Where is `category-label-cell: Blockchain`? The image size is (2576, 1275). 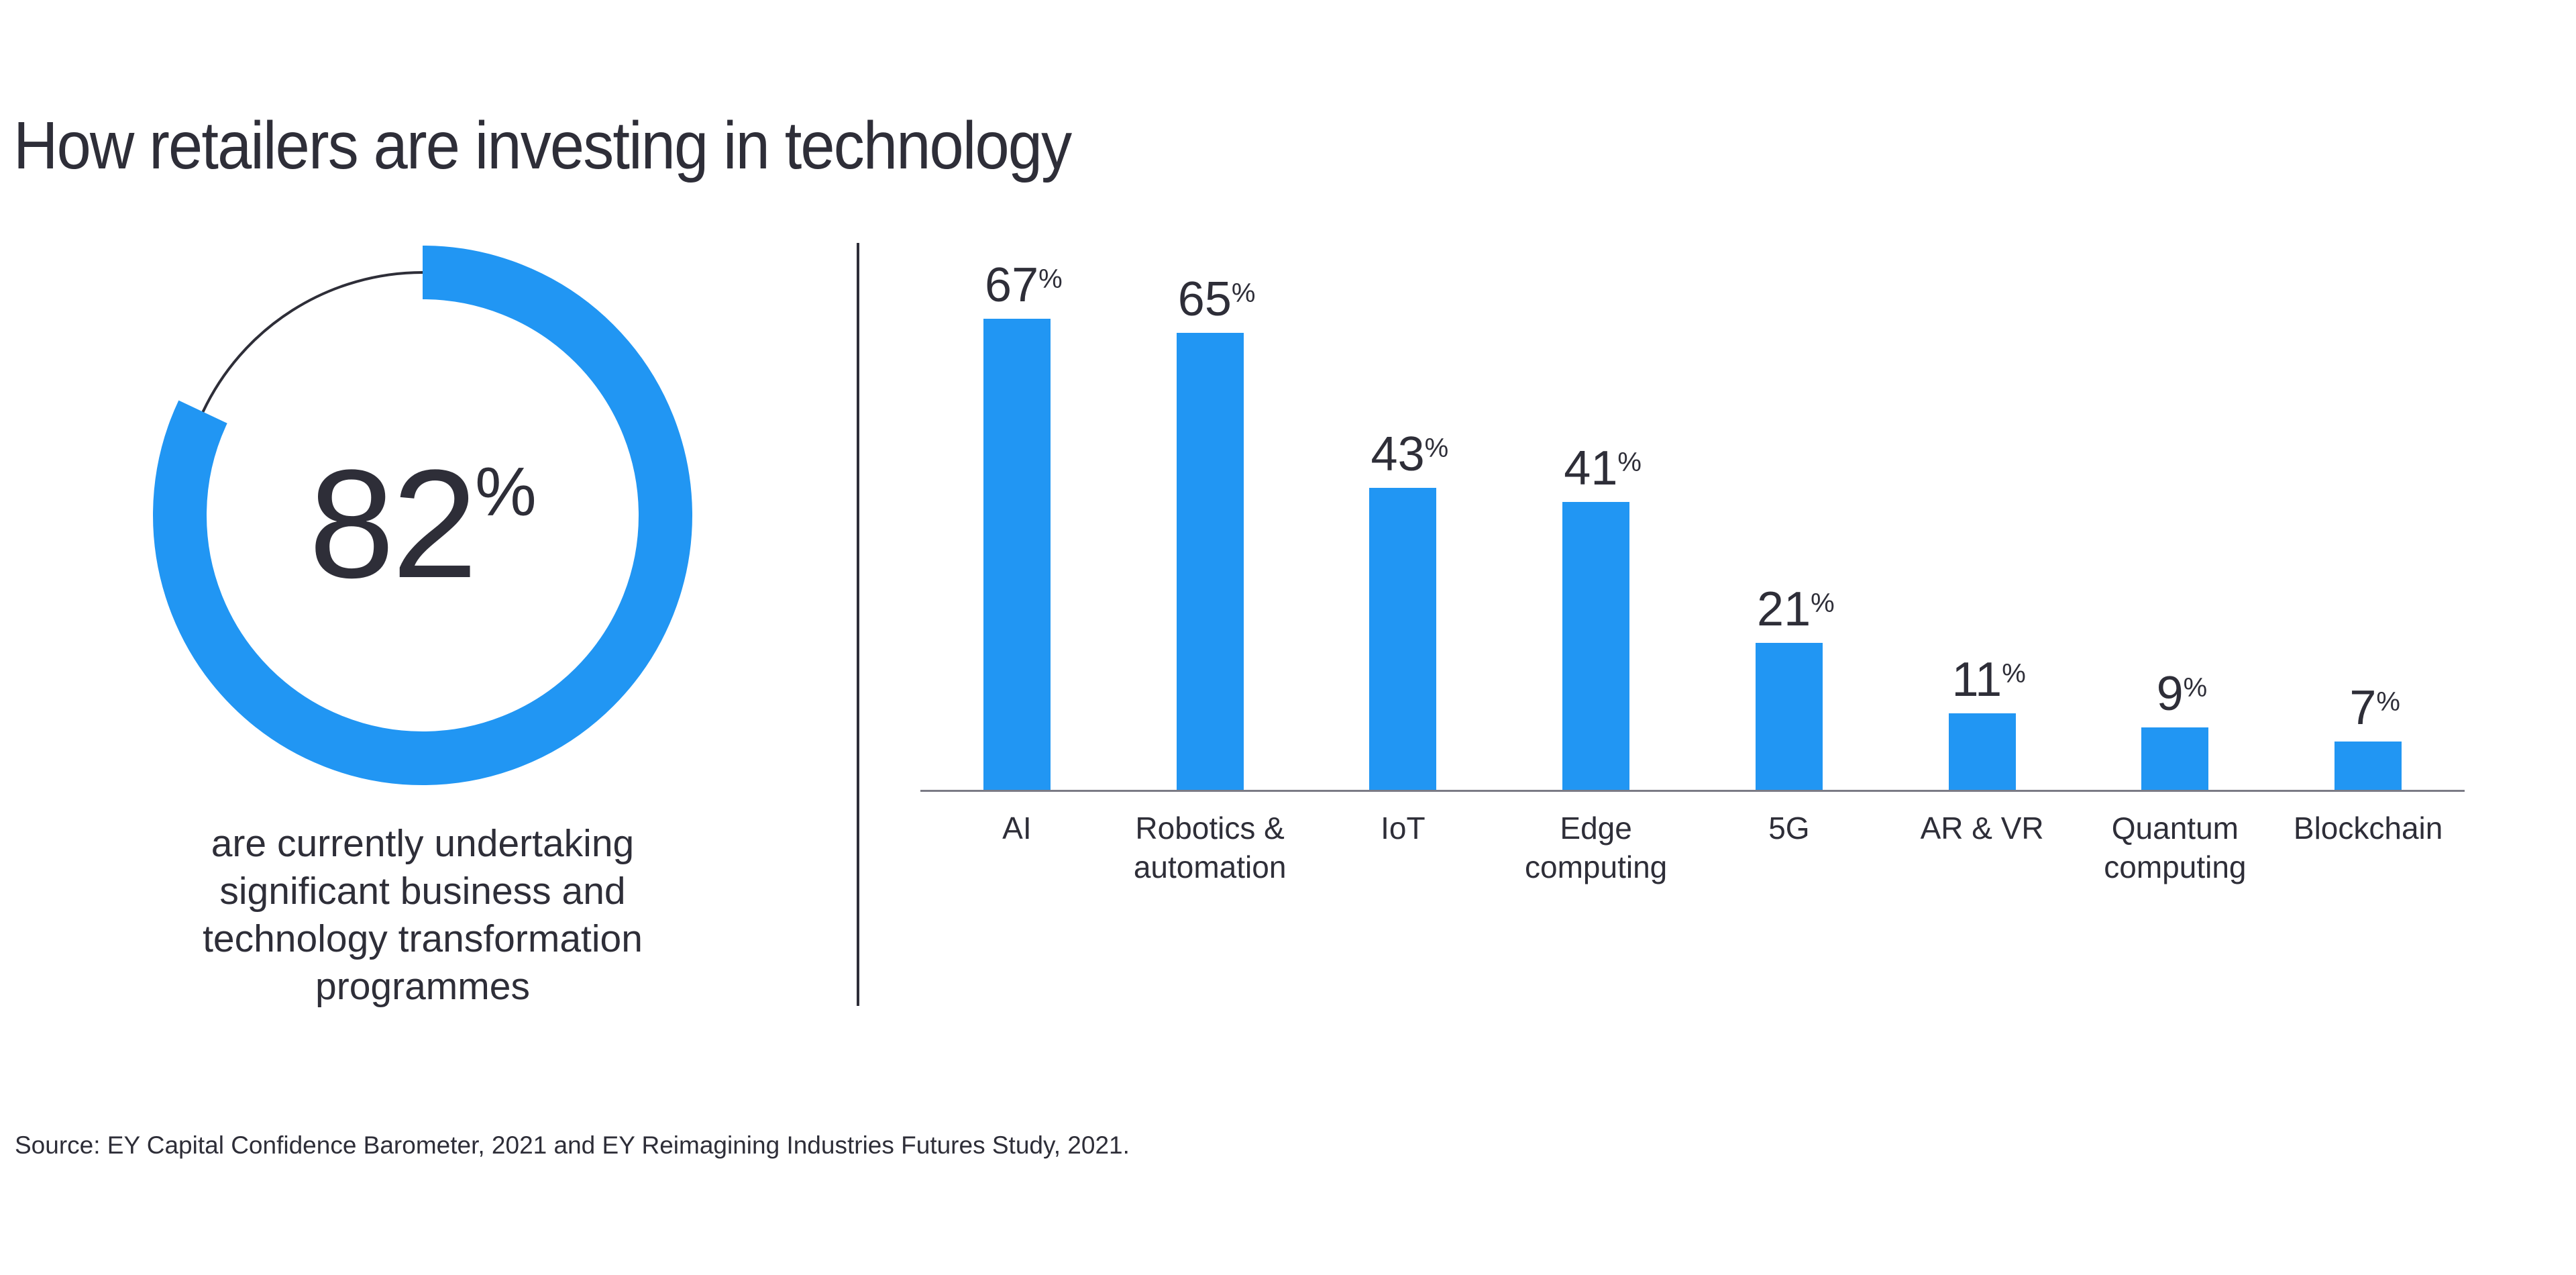 category-label-cell: Blockchain is located at coordinates (2368, 847).